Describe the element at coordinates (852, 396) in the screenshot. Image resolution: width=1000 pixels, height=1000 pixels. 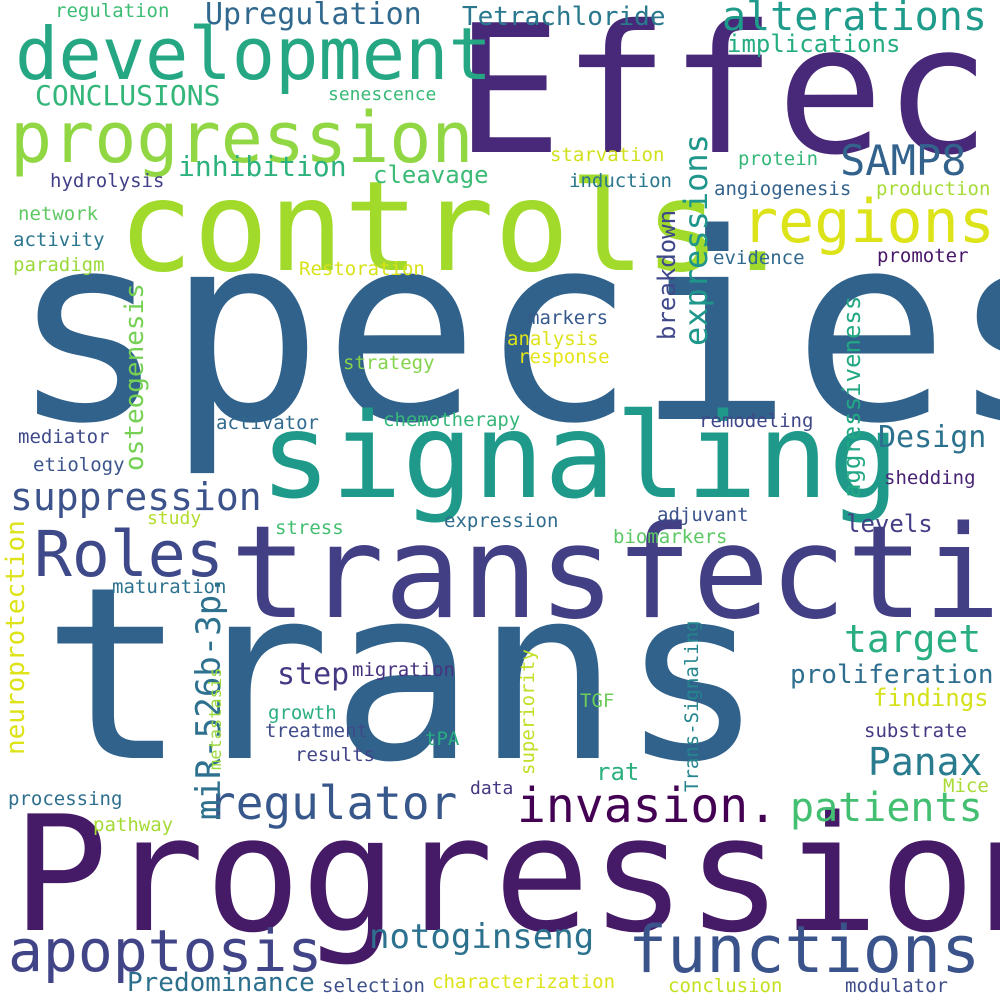
I see `word-aggressiveness: aggressiveness` at that location.